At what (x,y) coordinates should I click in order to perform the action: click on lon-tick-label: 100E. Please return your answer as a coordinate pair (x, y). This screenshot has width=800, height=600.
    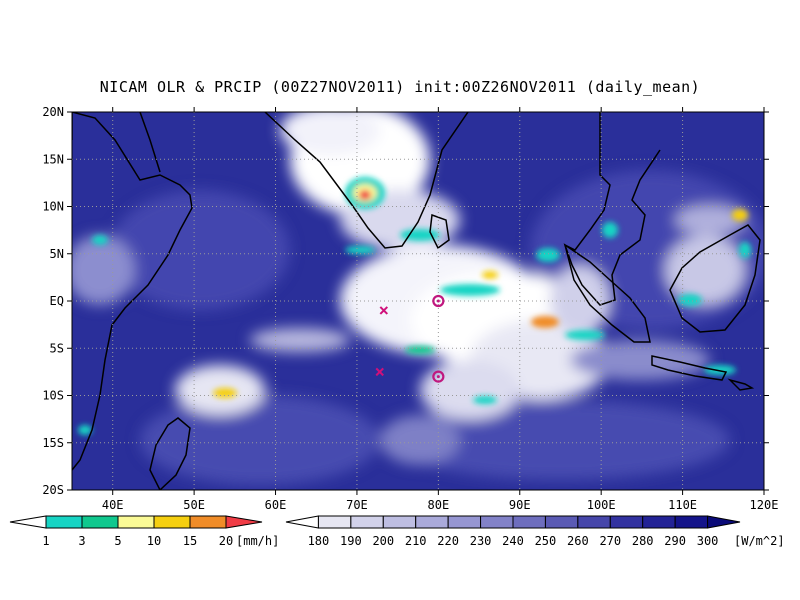
    Looking at the image, I should click on (601, 505).